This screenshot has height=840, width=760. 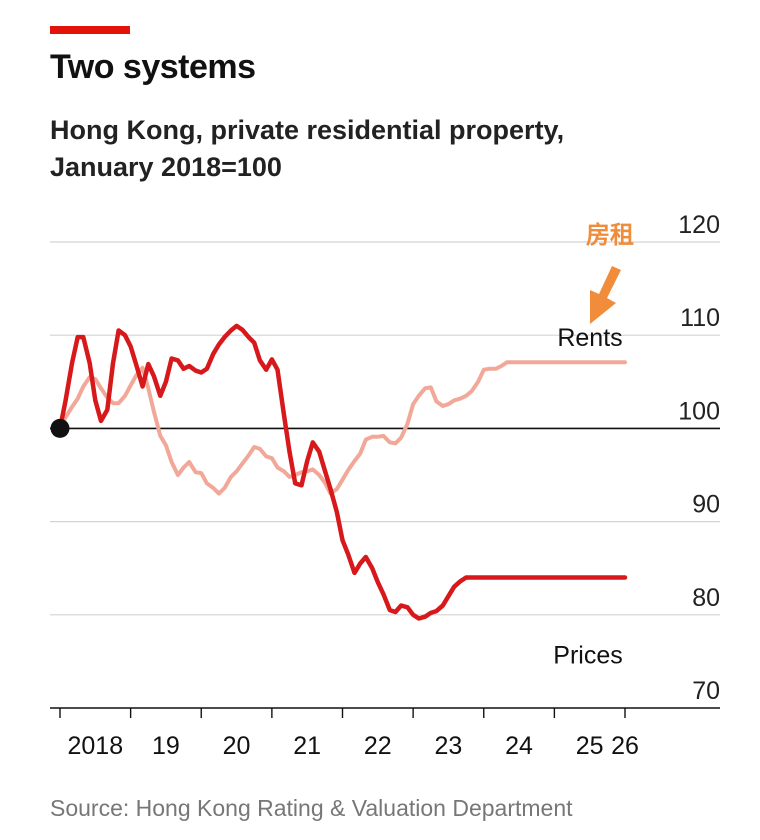 What do you see at coordinates (587, 656) in the screenshot?
I see `label-prices: Prices` at bounding box center [587, 656].